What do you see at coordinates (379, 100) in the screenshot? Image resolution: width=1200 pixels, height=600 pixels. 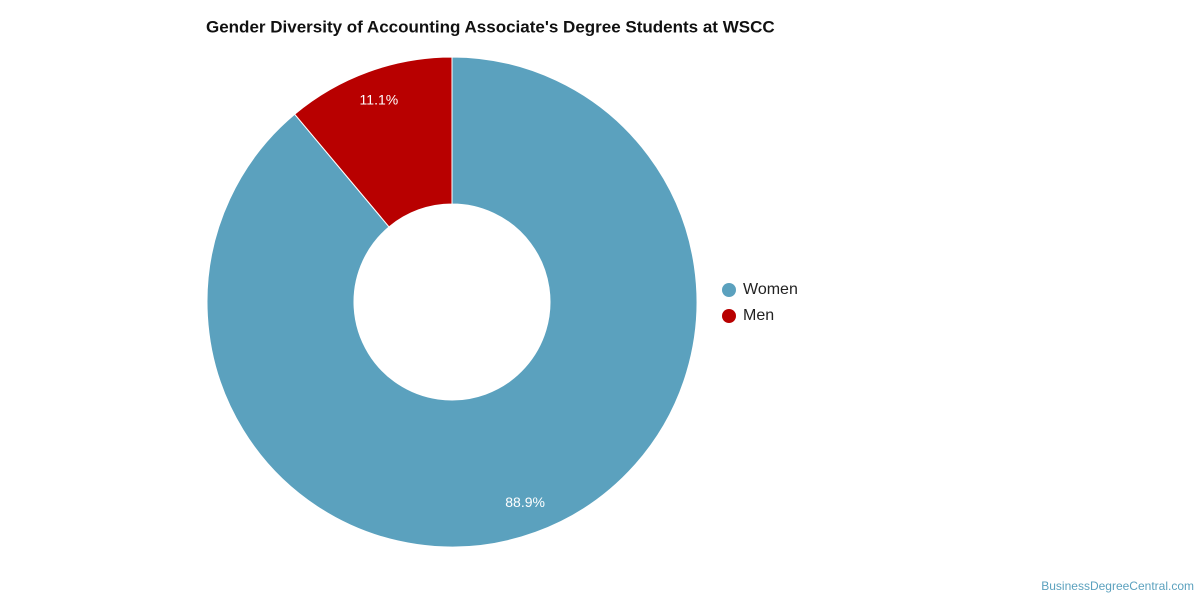 I see `value-label: 11.1%` at bounding box center [379, 100].